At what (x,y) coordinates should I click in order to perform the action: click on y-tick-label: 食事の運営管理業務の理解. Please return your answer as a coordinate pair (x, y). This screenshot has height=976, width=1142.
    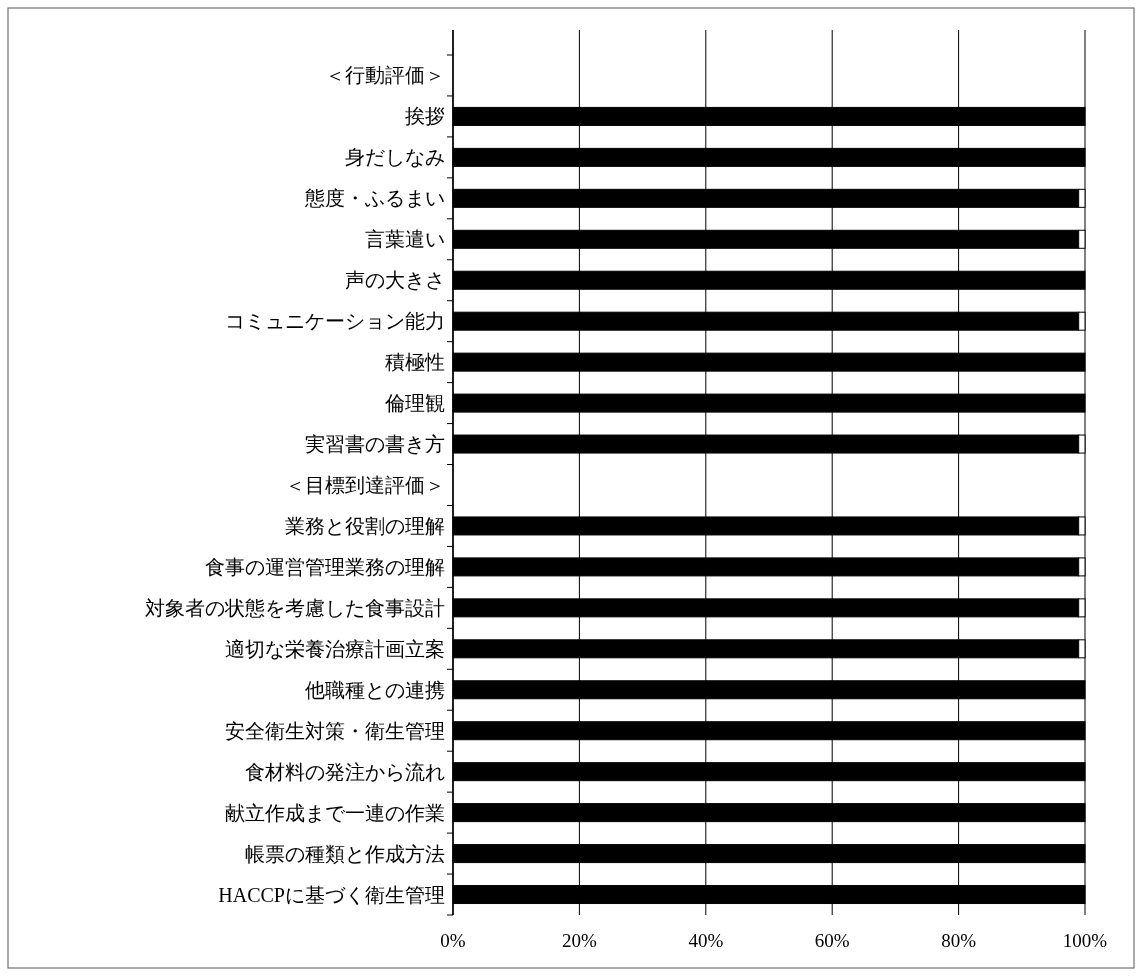
    Looking at the image, I should click on (325, 566).